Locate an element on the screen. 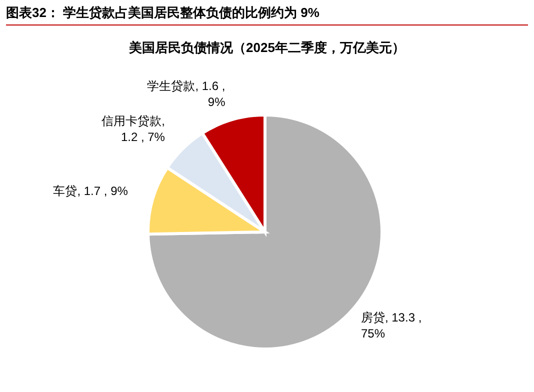 The height and width of the screenshot is (392, 534). slice-label: 房贷, 13.3 , 75% is located at coordinates (391, 325).